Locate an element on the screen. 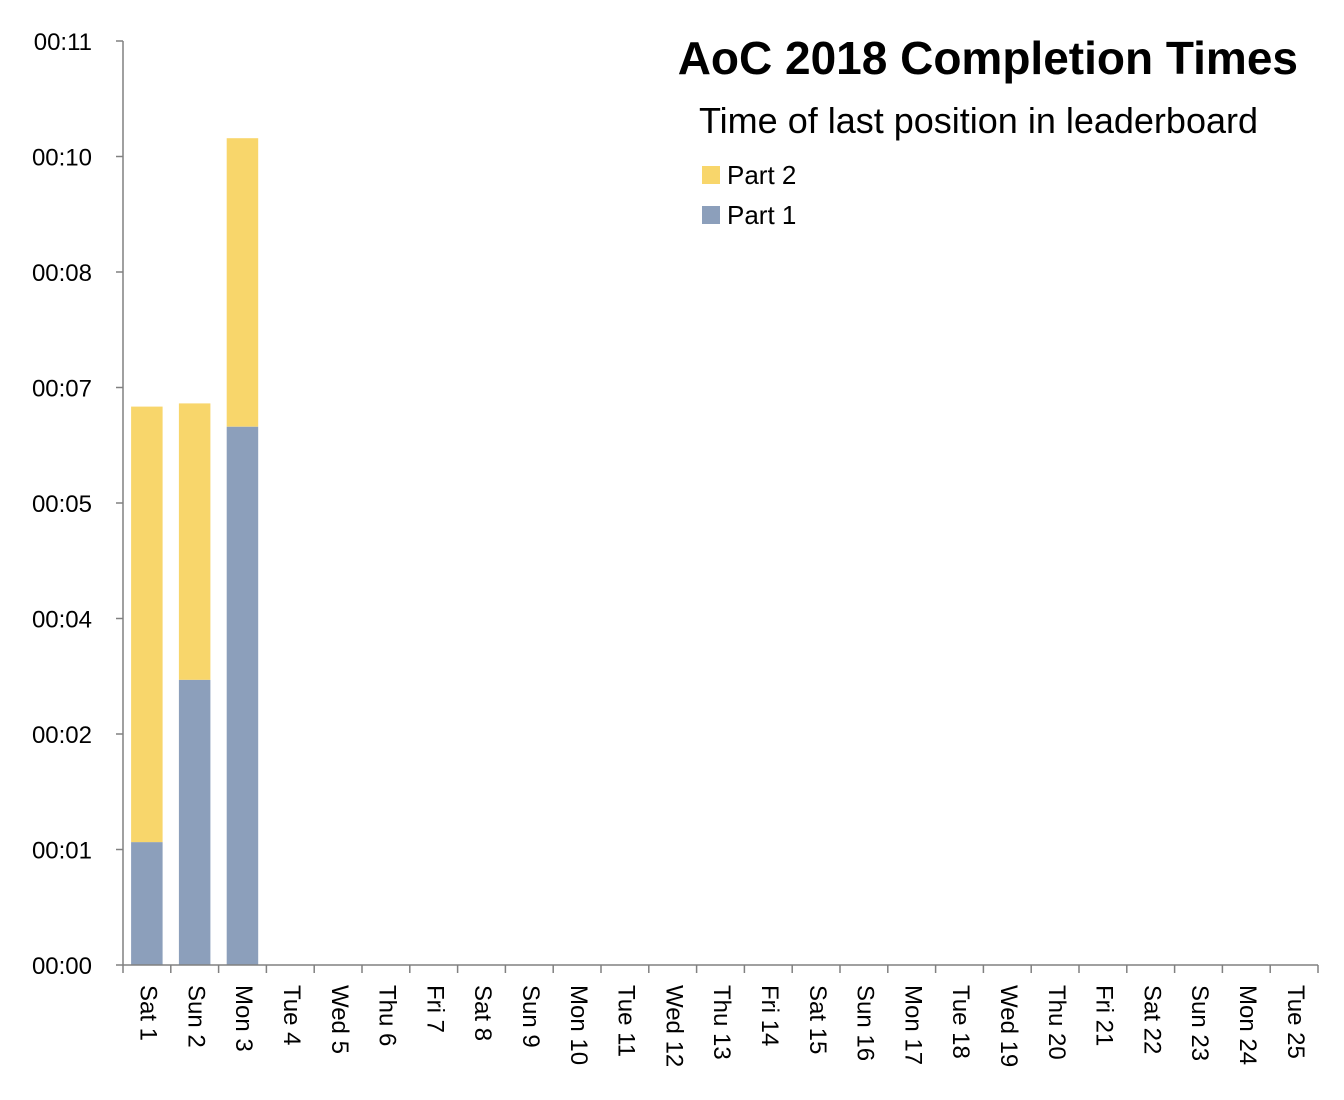 This screenshot has width=1344, height=1100. y-tick-label: 00:07 is located at coordinates (62, 389).